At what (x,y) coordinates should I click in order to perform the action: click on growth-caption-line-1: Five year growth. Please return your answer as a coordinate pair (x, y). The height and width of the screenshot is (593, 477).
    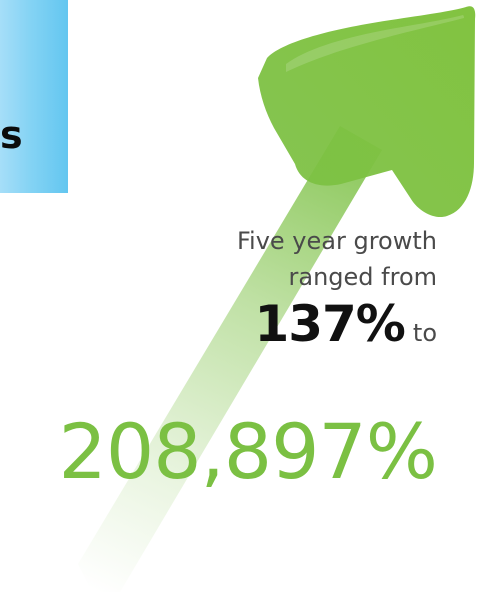
    Looking at the image, I should click on (336, 241).